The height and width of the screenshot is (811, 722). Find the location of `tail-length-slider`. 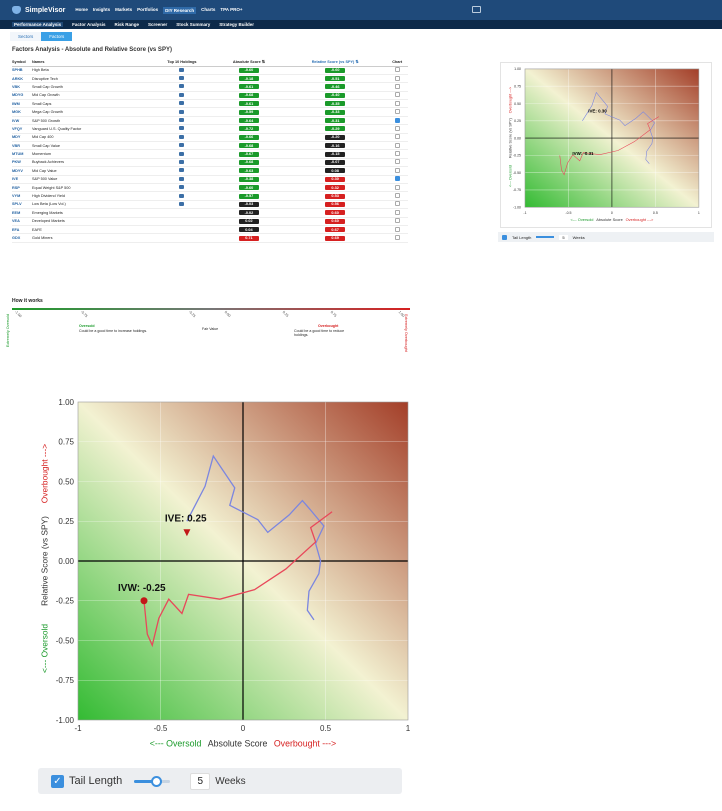

tail-length-slider is located at coordinates (152, 781).